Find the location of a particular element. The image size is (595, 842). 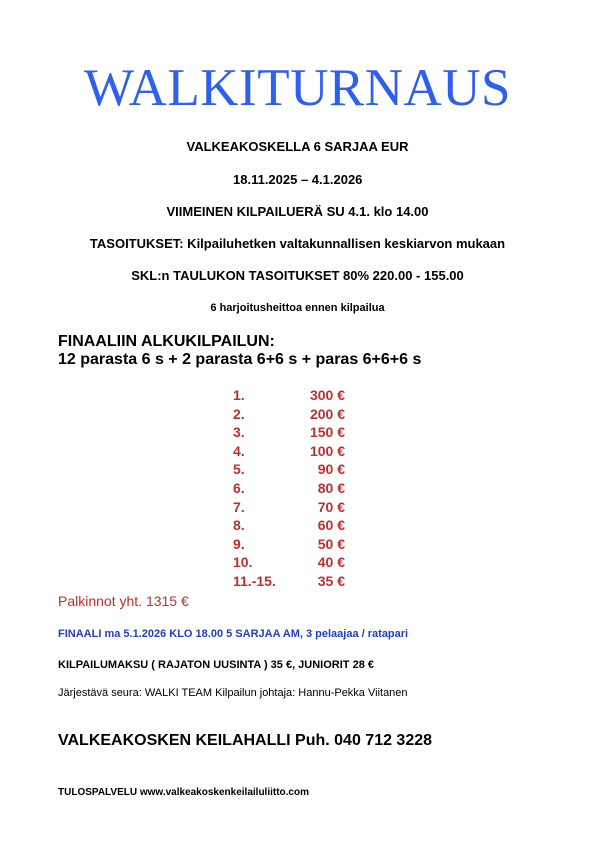

prize-total: Palkinnot yht. 1315 € is located at coordinates (123, 601).